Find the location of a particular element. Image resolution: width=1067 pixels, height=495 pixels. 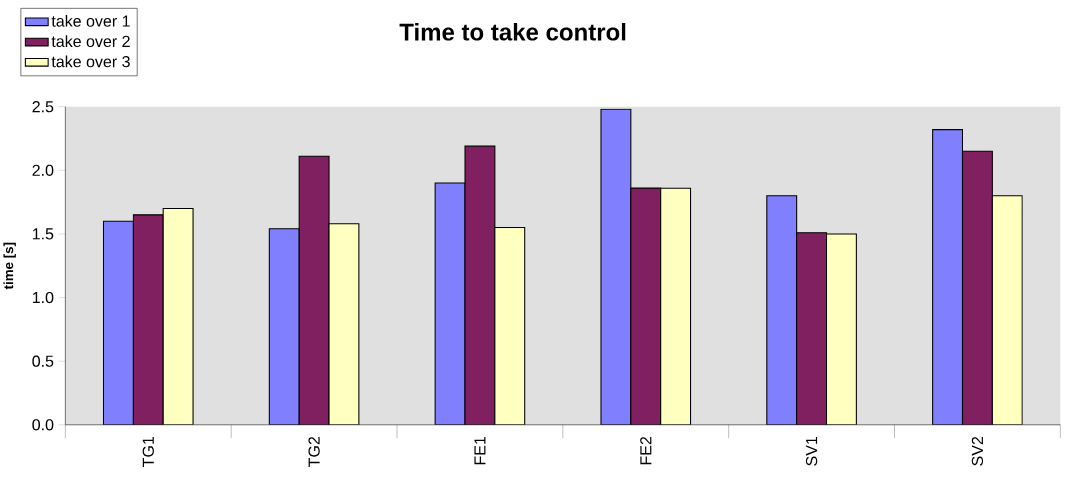

y-tick-label: 0.0 is located at coordinates (43, 425).